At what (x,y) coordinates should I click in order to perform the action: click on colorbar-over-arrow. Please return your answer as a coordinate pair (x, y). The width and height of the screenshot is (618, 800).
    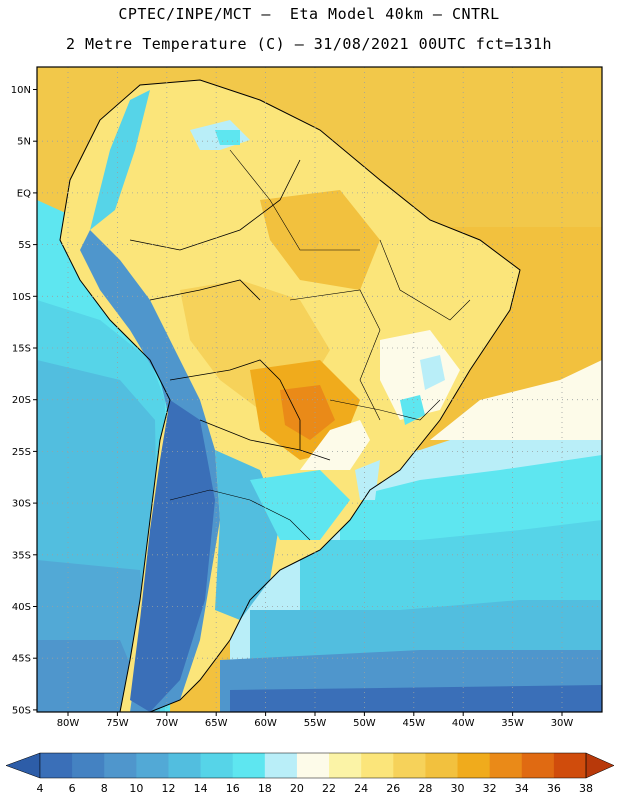
    Looking at the image, I should click on (600, 765).